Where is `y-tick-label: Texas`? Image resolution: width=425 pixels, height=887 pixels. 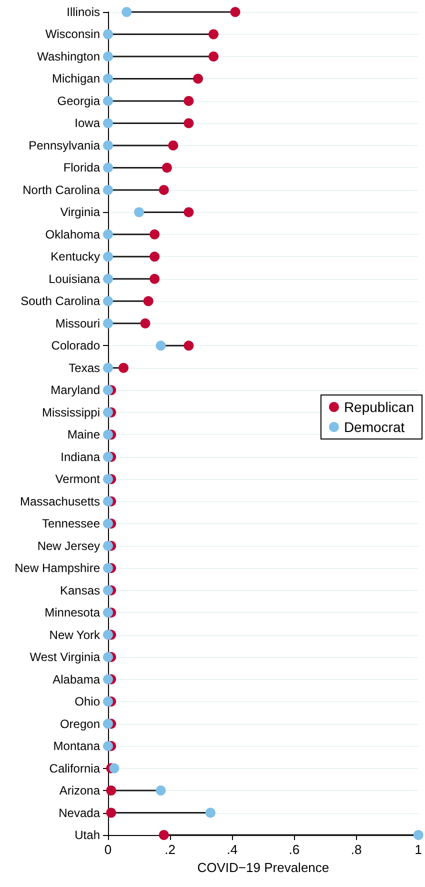
y-tick-label: Texas is located at coordinates (84, 367).